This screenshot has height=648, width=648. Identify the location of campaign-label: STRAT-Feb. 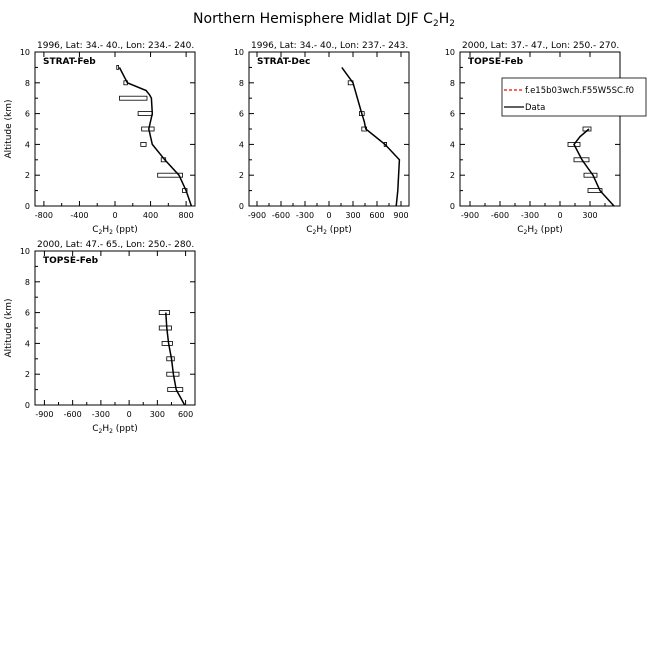
(69, 62).